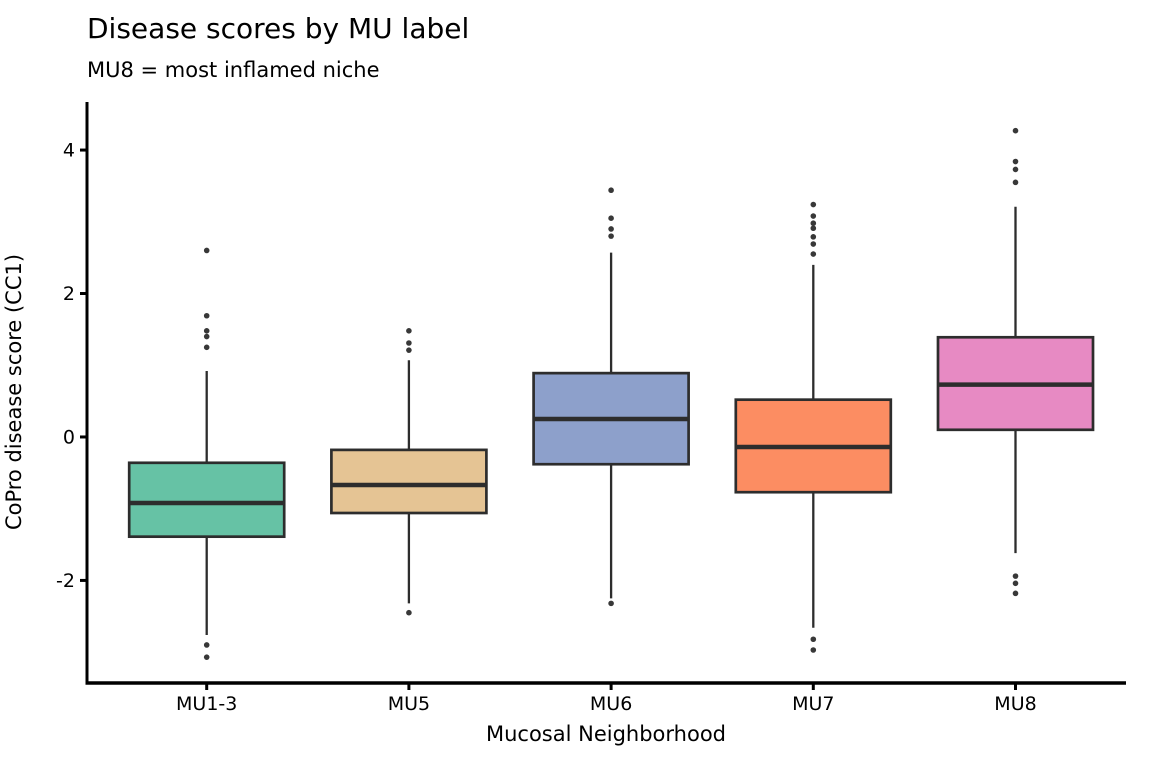 Image resolution: width=1152 pixels, height=768 pixels. Describe the element at coordinates (69, 294) in the screenshot. I see `y-tick-label: 2` at that location.